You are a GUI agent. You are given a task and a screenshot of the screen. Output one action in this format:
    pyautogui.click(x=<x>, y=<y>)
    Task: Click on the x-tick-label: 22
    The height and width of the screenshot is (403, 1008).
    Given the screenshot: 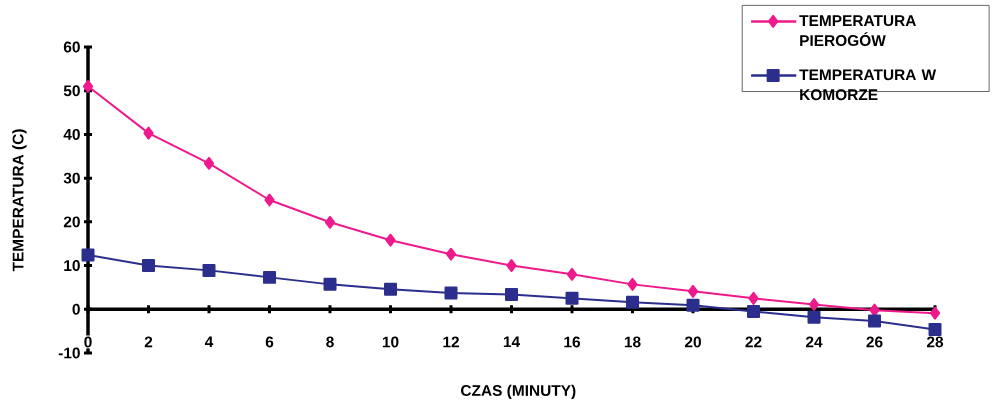 What is the action you would take?
    pyautogui.click(x=753, y=342)
    